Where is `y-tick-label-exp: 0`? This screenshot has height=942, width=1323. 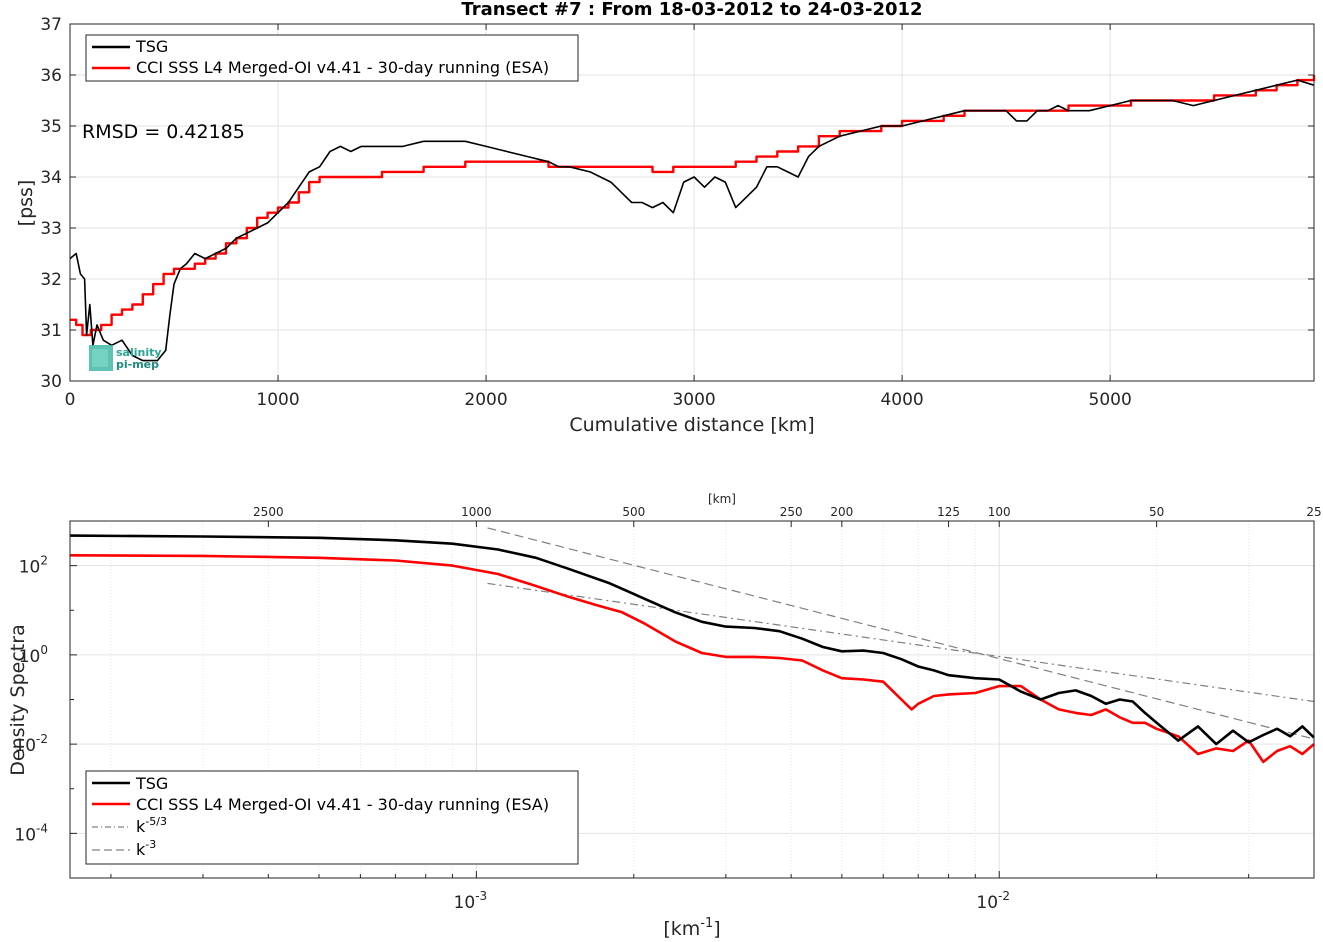
y-tick-label-exp: 0 is located at coordinates (44, 650).